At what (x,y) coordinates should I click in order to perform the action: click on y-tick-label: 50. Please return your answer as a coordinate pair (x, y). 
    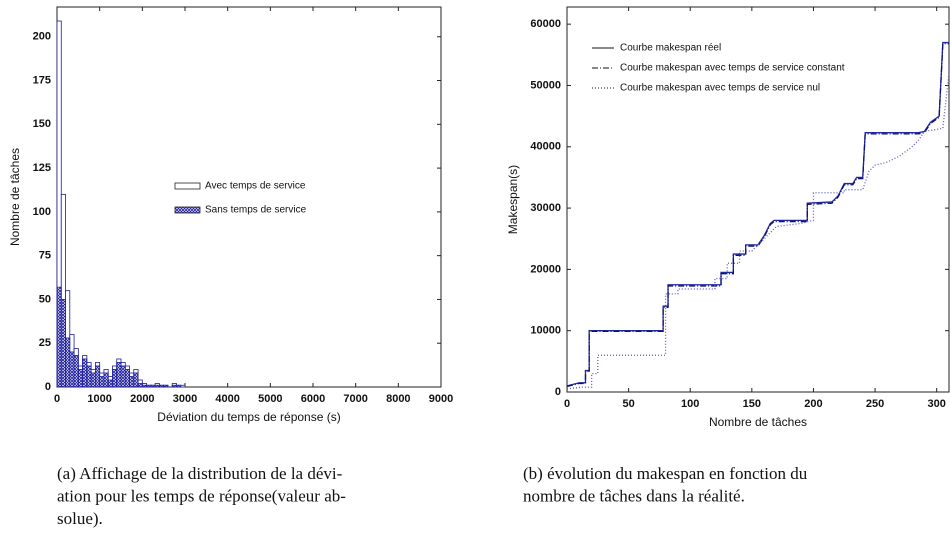
    Looking at the image, I should click on (45, 299).